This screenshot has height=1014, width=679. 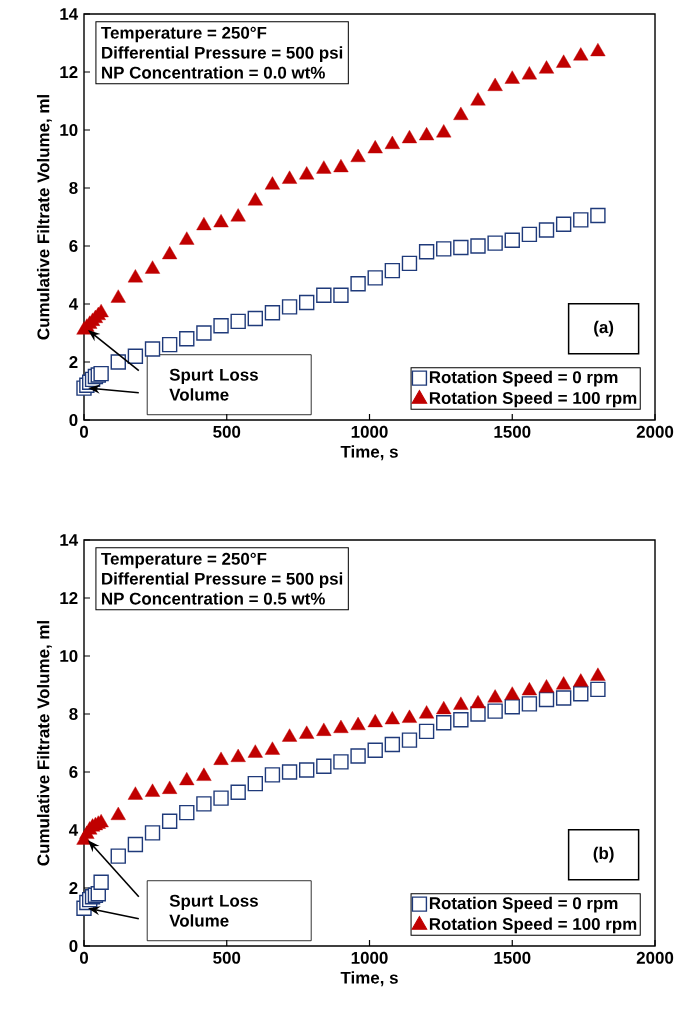 I want to click on annotation: NP Concentration = 0.5 wt%, so click(x=213, y=598).